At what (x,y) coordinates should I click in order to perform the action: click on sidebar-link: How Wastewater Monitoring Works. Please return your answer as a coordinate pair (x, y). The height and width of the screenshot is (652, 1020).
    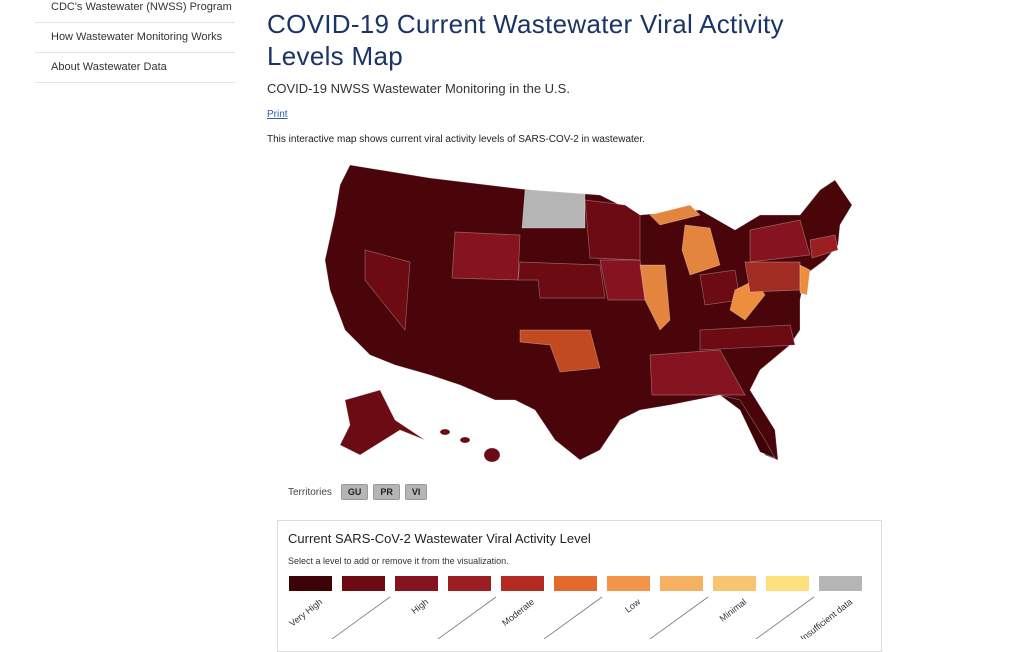
    Looking at the image, I should click on (135, 38).